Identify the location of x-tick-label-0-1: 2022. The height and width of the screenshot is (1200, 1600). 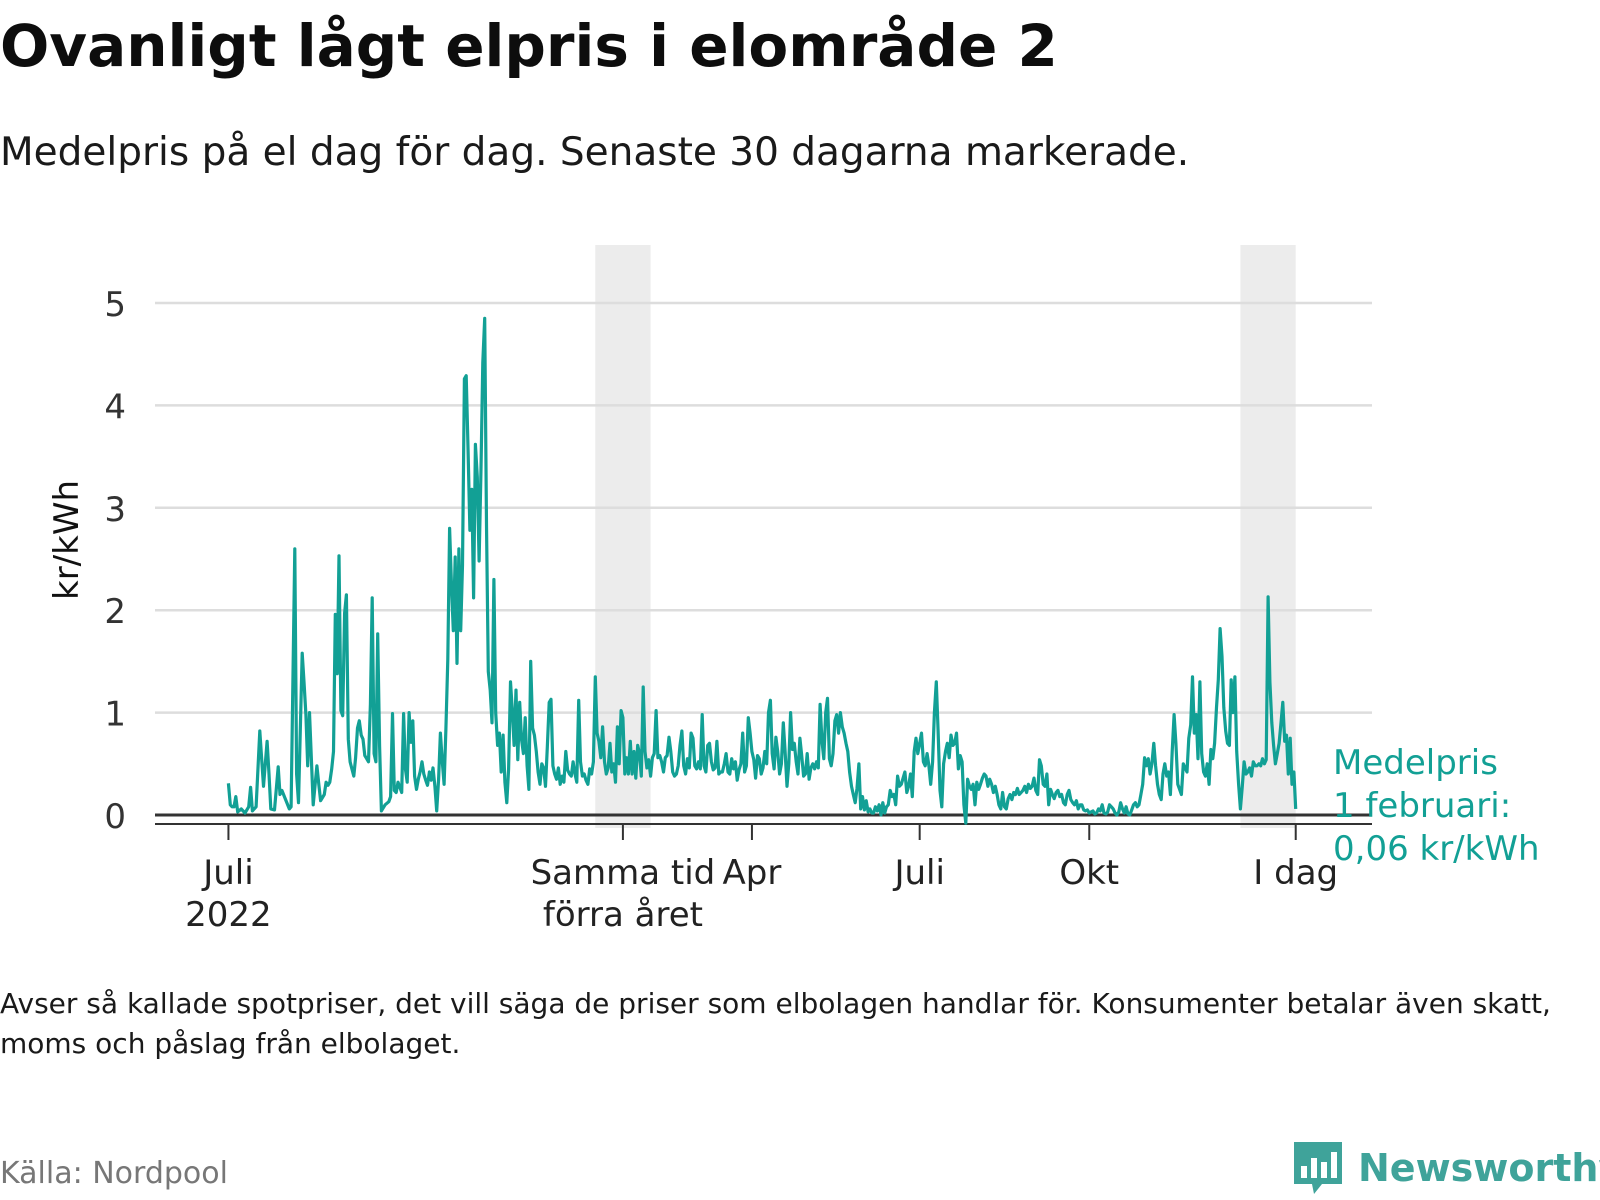
(228, 915).